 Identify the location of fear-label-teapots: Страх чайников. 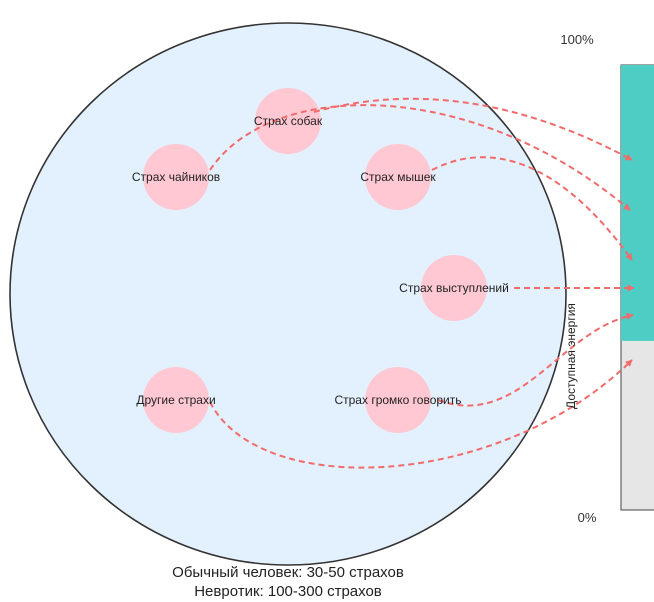
(176, 177).